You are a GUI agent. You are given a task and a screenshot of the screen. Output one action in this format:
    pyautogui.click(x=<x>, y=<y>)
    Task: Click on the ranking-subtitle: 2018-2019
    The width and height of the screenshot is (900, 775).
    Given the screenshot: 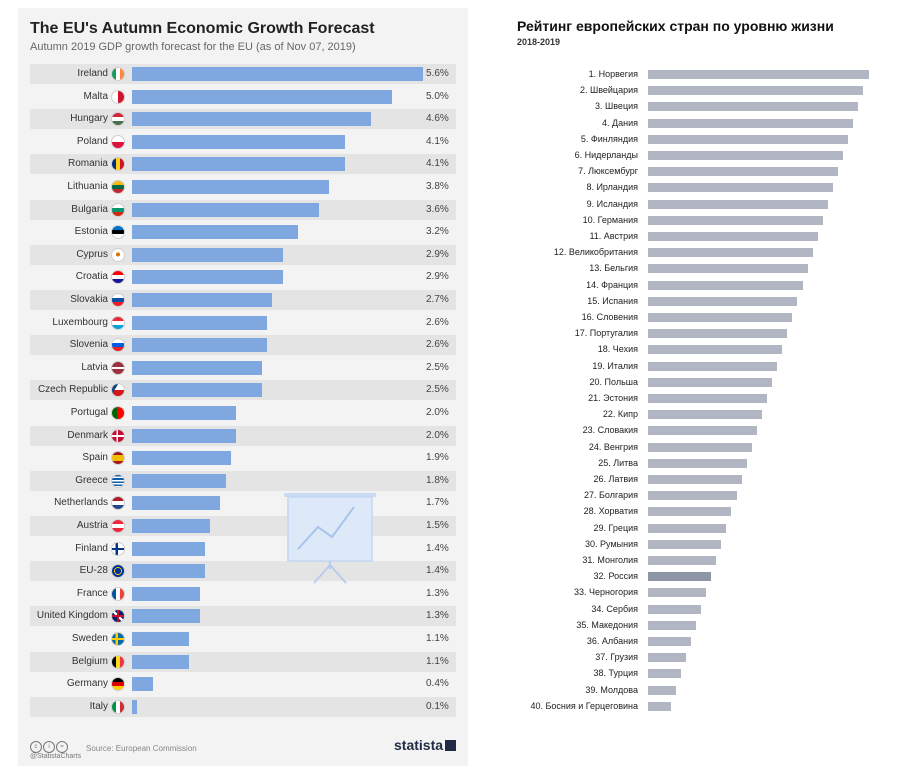 What is the action you would take?
    pyautogui.click(x=539, y=42)
    